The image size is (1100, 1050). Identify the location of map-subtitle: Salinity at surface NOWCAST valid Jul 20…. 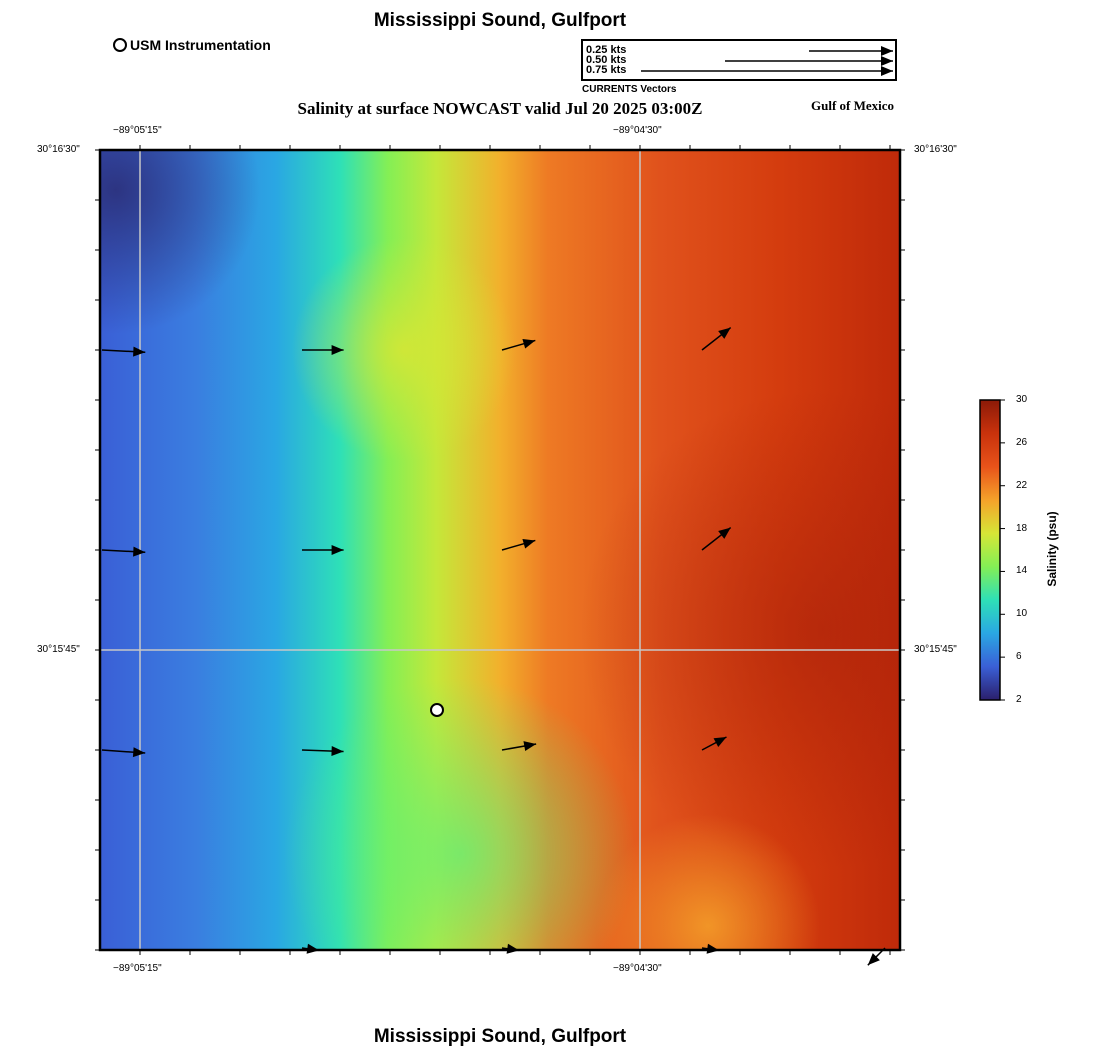
(500, 108).